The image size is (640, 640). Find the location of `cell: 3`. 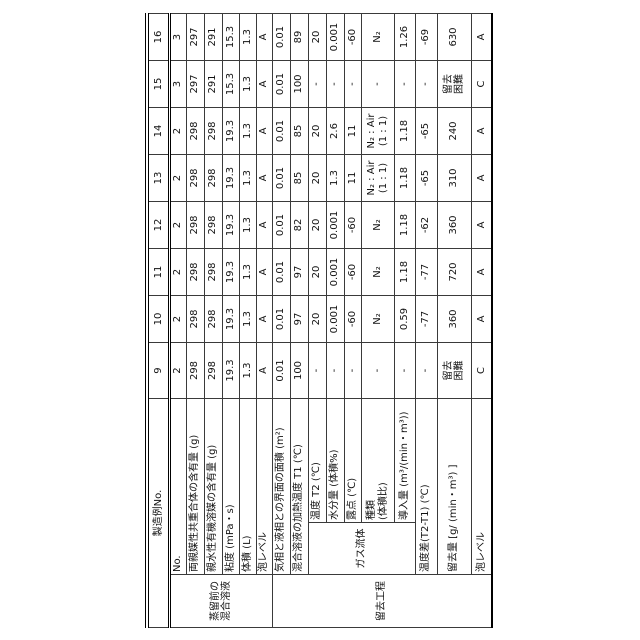

cell: 3 is located at coordinates (177, 37).